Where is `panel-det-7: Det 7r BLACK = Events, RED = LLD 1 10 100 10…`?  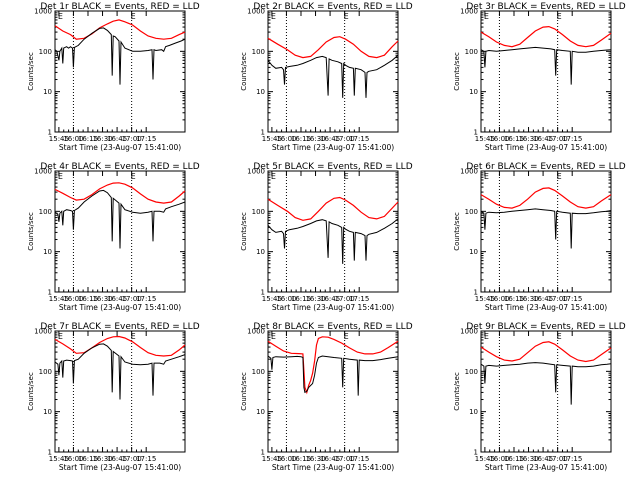 panel-det-7: Det 7r BLACK = Events, RED = LLD 1 10 100 10… is located at coordinates (113, 397).